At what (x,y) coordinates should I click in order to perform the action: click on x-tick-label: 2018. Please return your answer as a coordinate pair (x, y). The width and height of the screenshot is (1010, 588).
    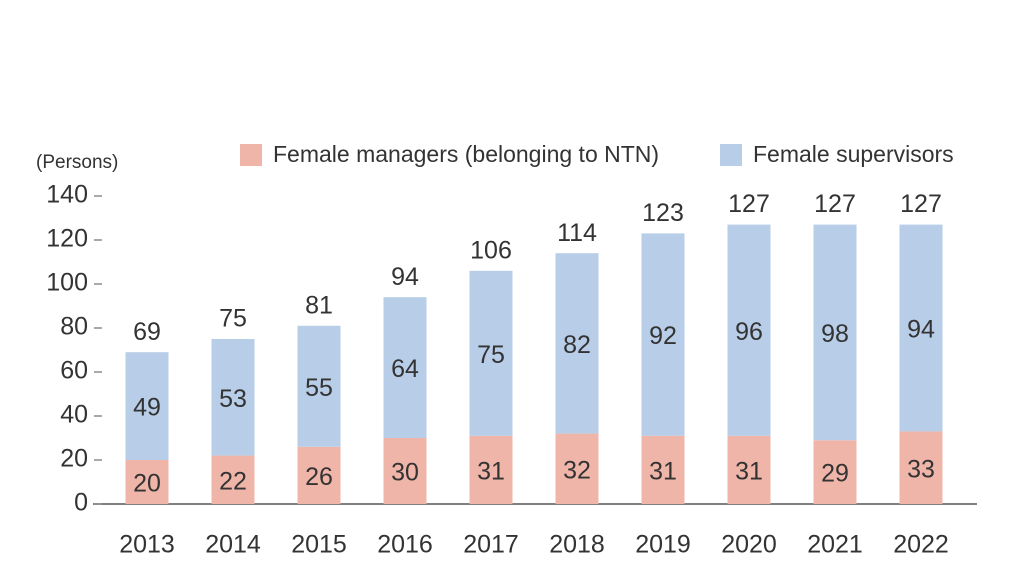
    Looking at the image, I should click on (577, 545).